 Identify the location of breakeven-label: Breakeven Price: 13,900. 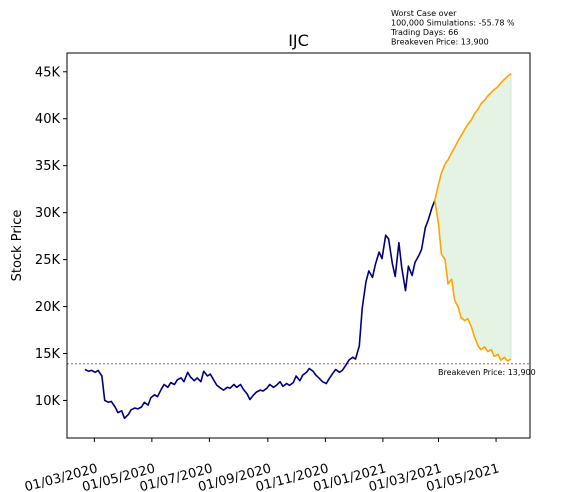
(487, 372).